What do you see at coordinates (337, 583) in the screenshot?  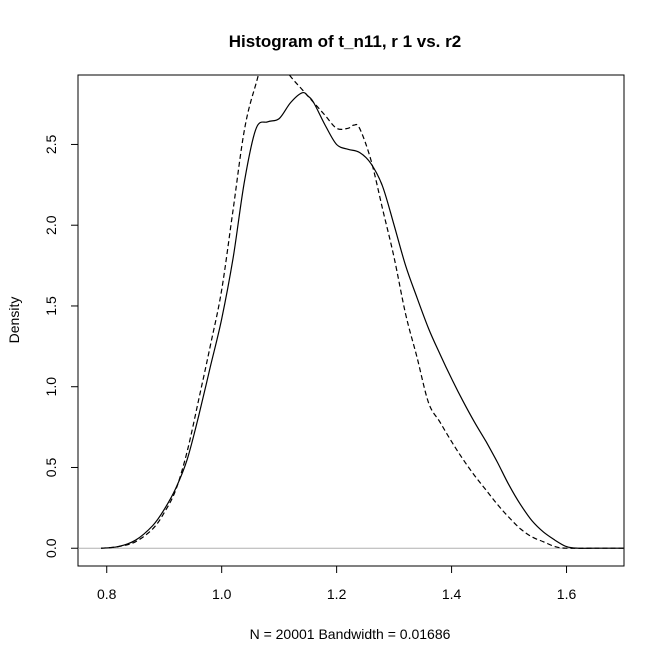 I see `x-axis: 0.8 1.0 1.2 1.4 1.6` at bounding box center [337, 583].